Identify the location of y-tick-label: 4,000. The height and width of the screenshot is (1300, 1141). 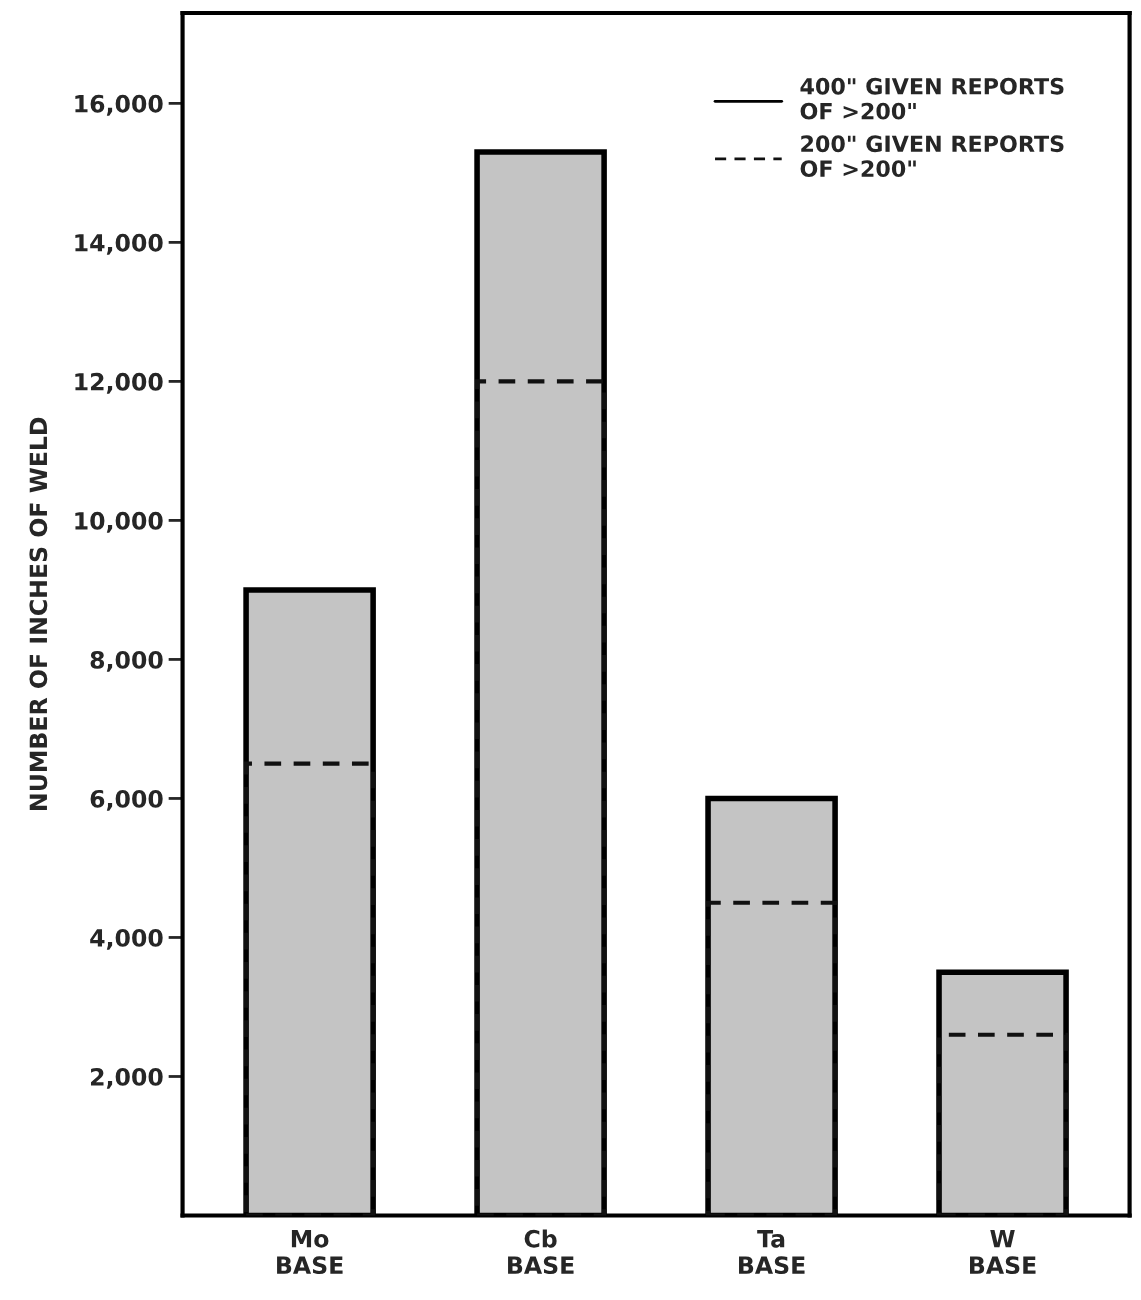
(126, 939).